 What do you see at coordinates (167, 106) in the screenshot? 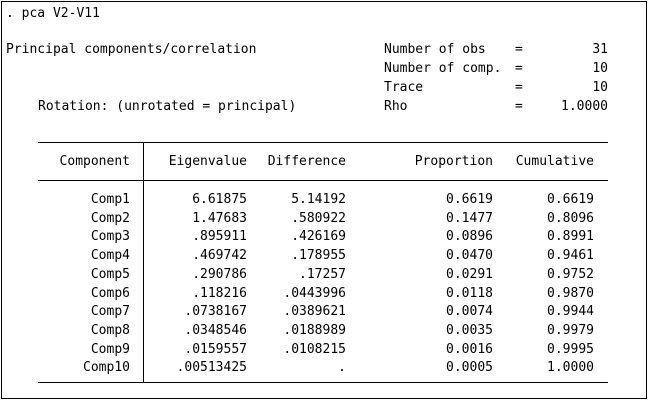
I see `rotation-line: Rotation: (unrotated = principal)` at bounding box center [167, 106].